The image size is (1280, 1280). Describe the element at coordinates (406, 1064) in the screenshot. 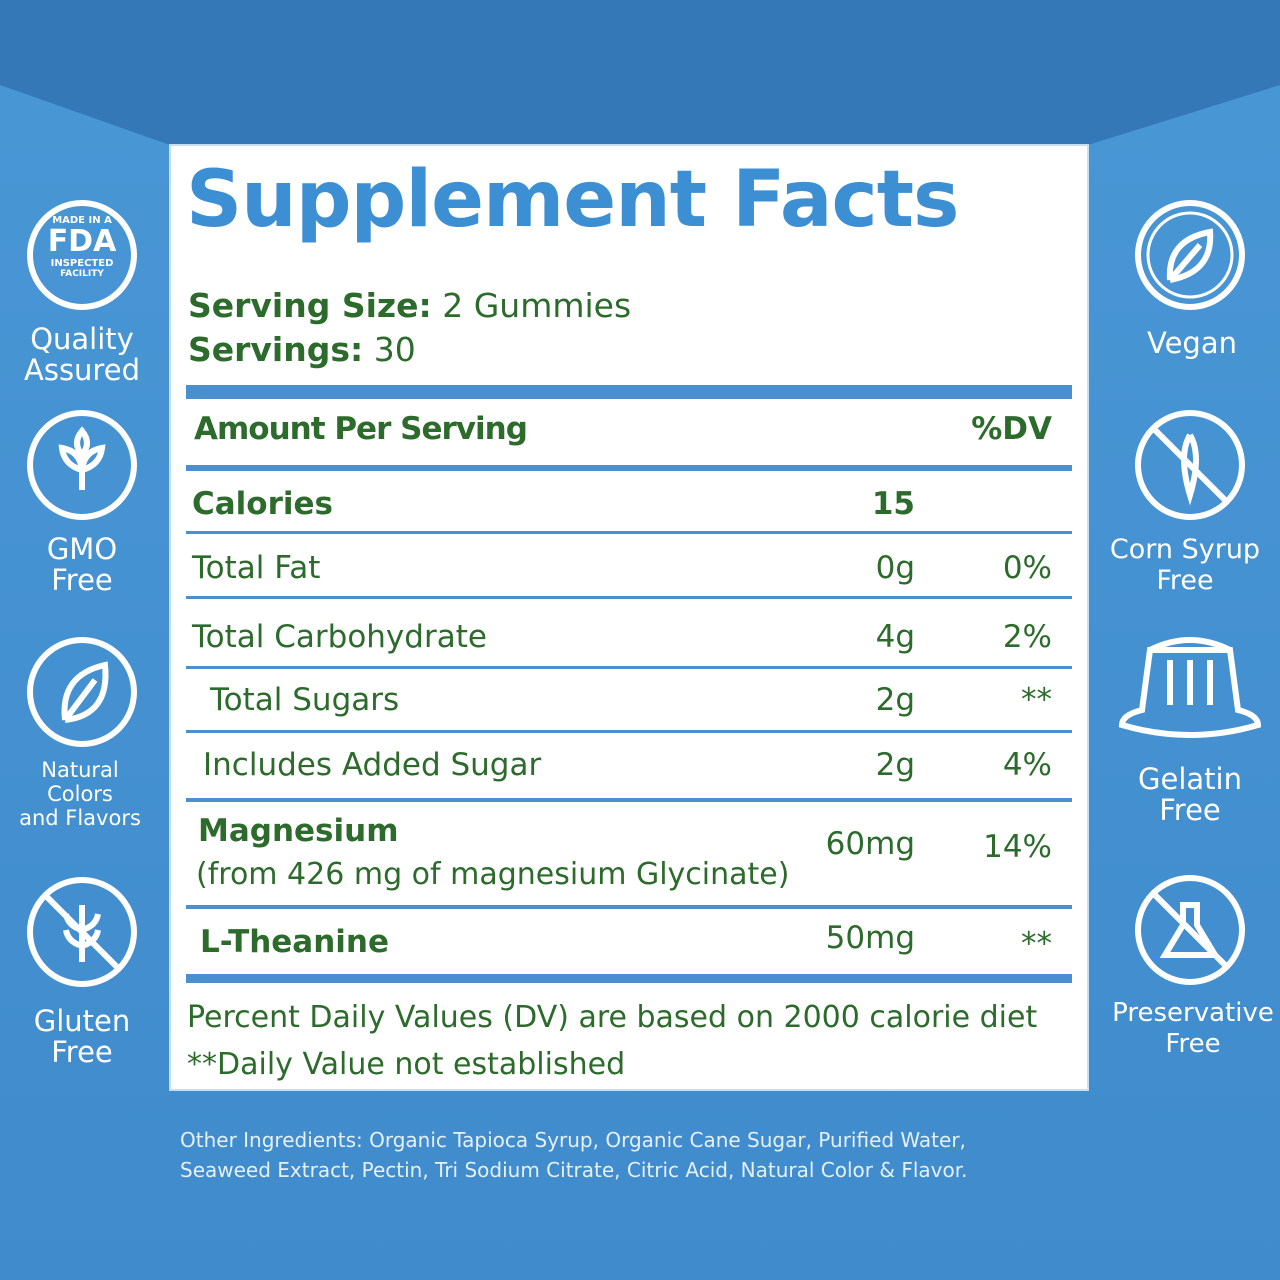

I see `footnote: **Daily Value not established` at that location.